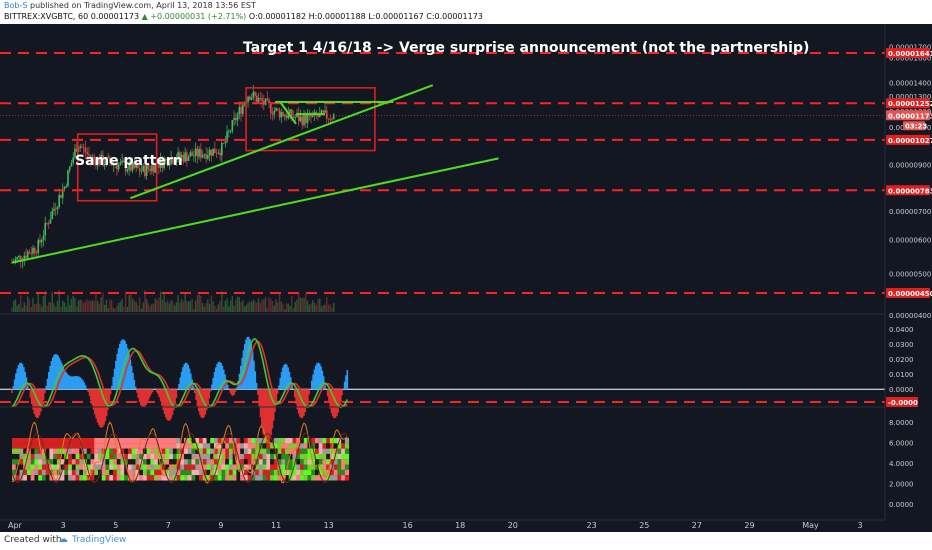 This screenshot has height=550, width=932. Describe the element at coordinates (910, 165) in the screenshot. I see `price-tick-label: 0.00000900` at that location.